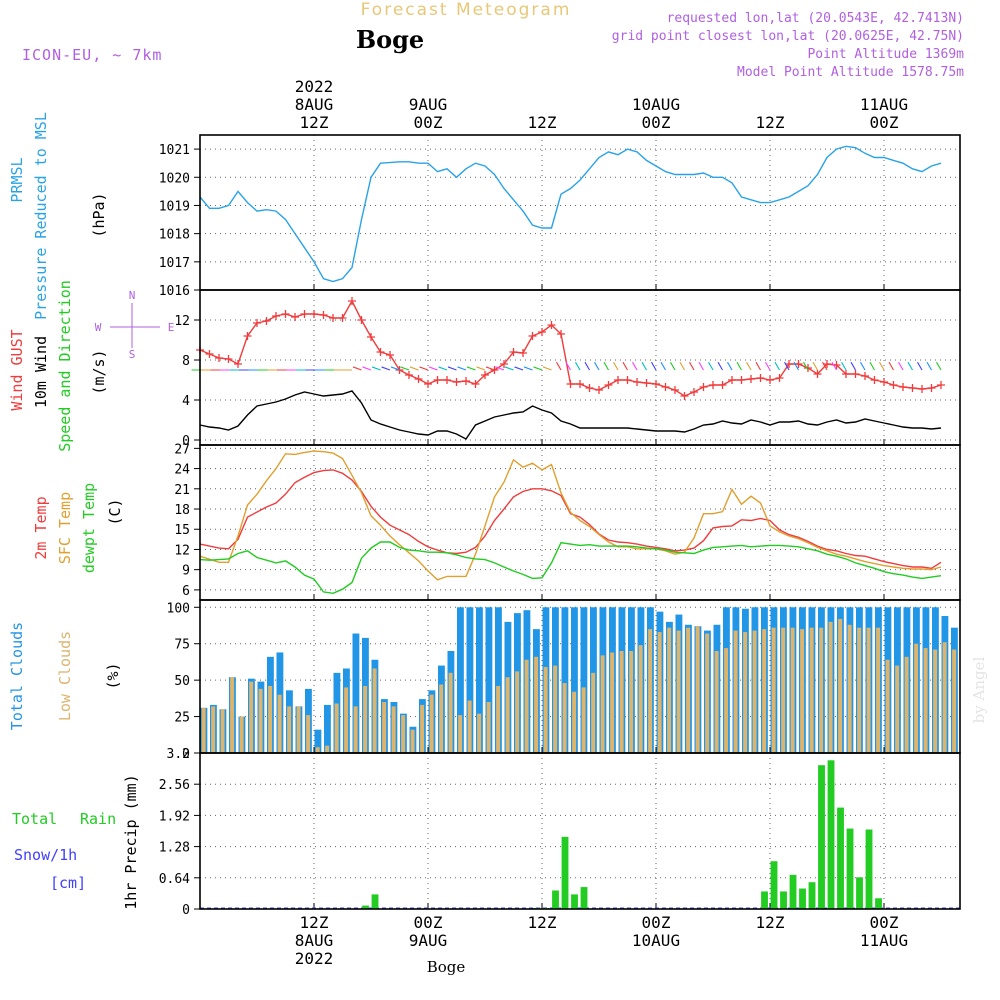  I want to click on wind-label-direction: Speed and Direction, so click(65, 366).